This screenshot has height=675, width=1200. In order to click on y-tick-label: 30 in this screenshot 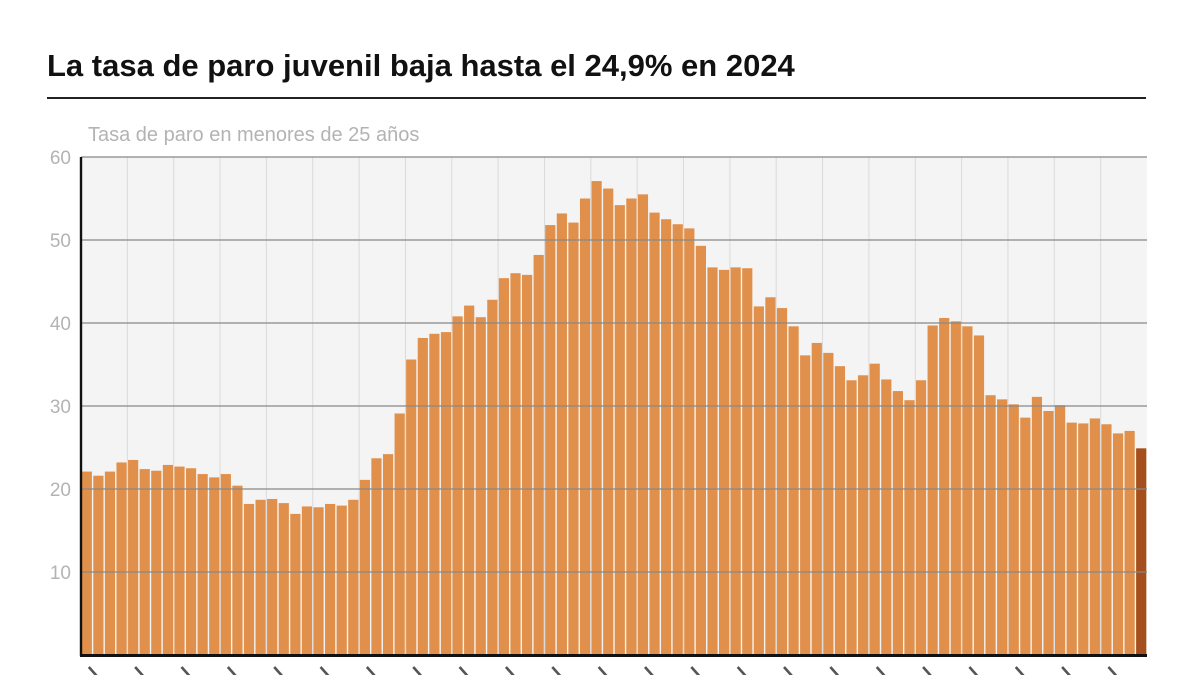, I will do `click(60, 407)`.